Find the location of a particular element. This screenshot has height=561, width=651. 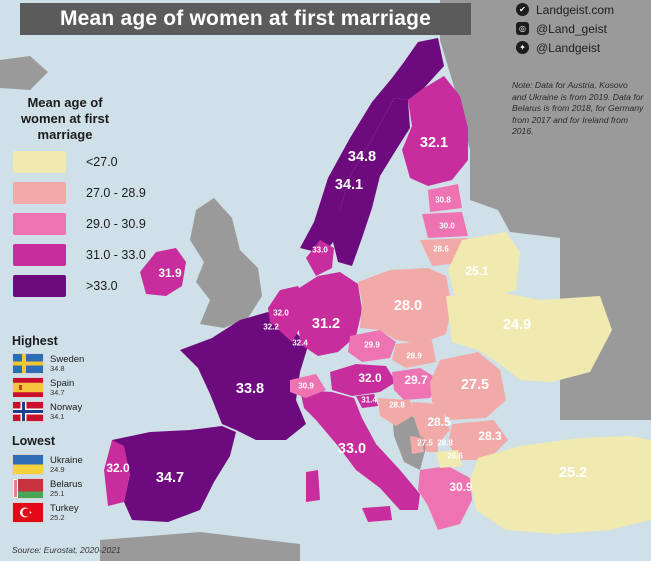

north-macedonia-region is located at coordinates (449, 459).